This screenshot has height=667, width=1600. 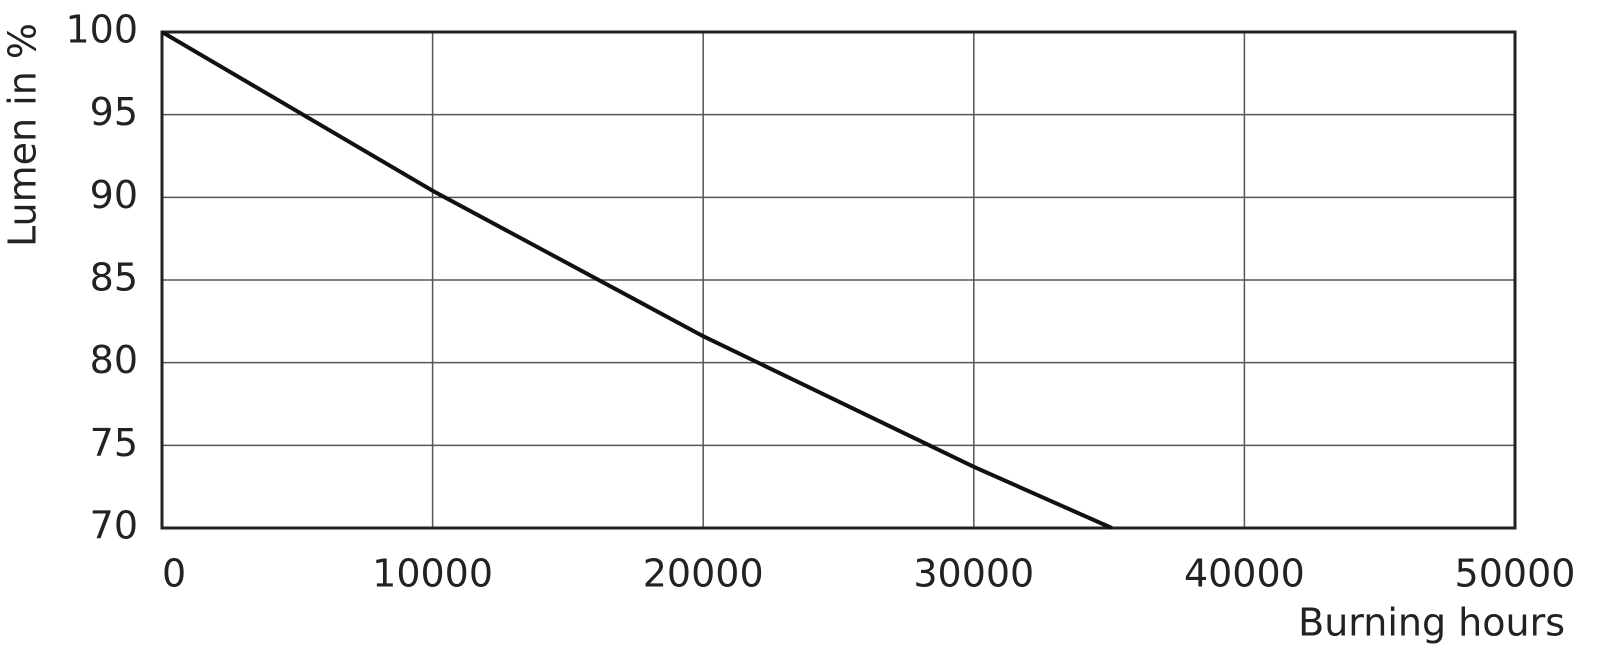 What do you see at coordinates (1244, 574) in the screenshot?
I see `x-tick-label: 40000` at bounding box center [1244, 574].